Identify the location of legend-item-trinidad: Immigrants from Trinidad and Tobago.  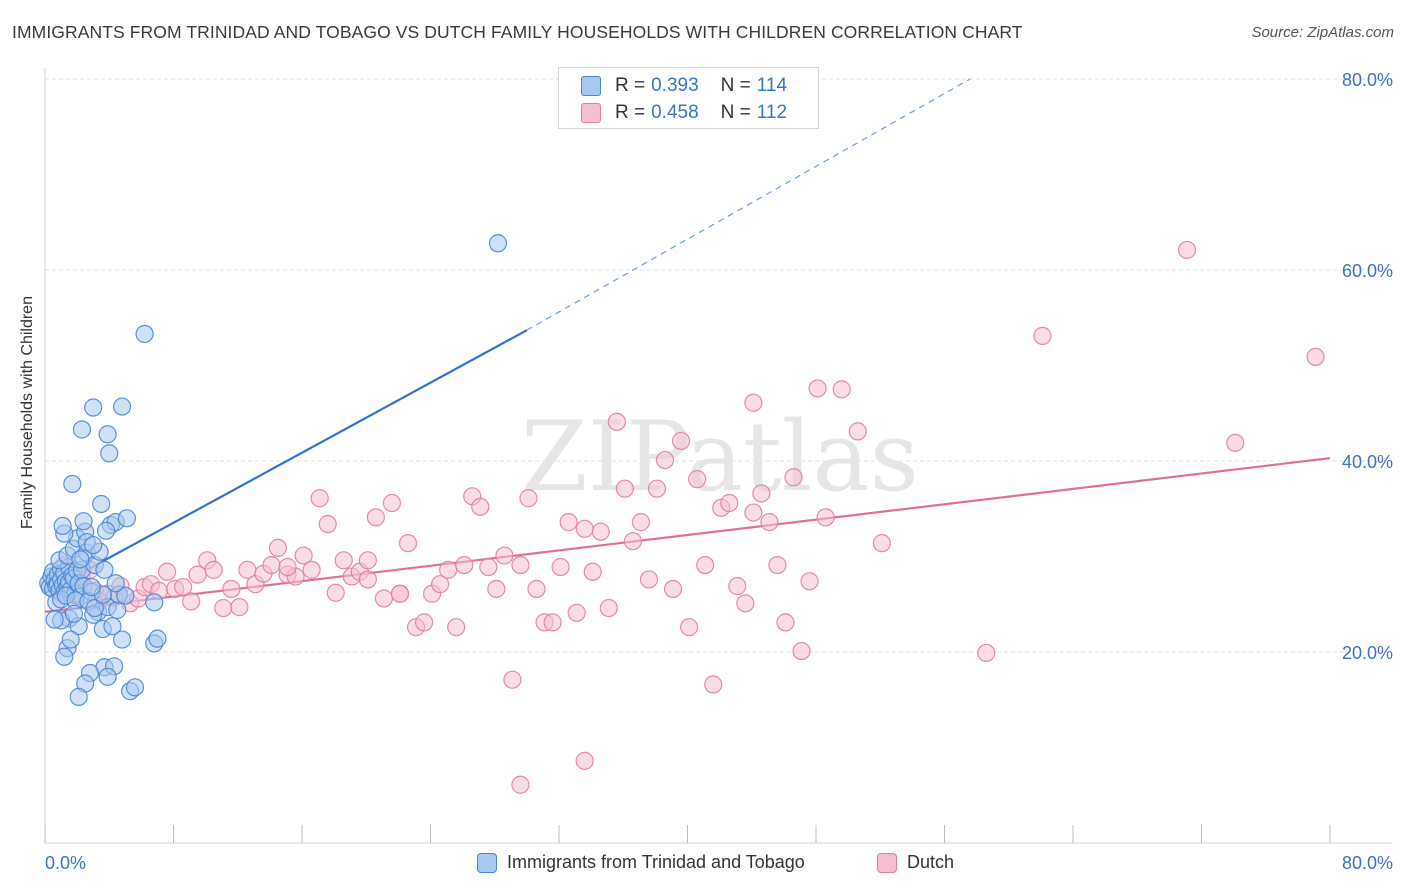
(641, 862).